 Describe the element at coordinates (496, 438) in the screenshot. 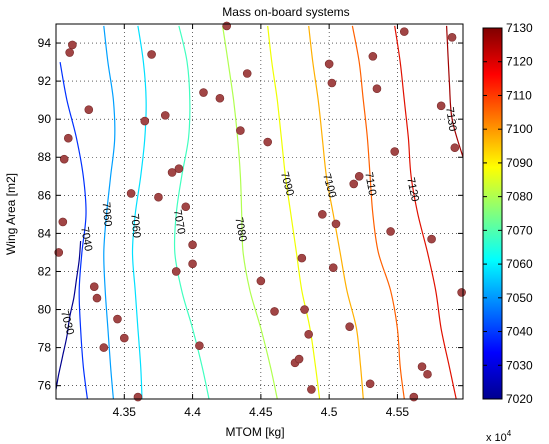

I see `x-multiplier-base: x 10` at that location.